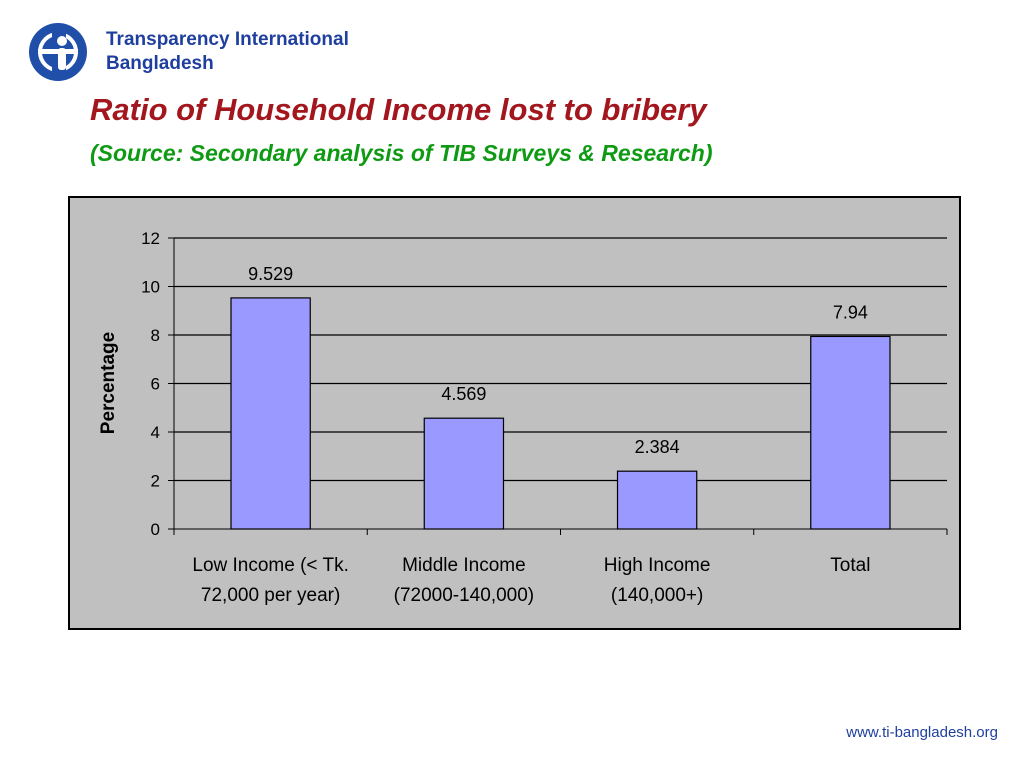 Image resolution: width=1024 pixels, height=768 pixels. Describe the element at coordinates (464, 595) in the screenshot. I see `x-category-label: (72000-140,000)` at that location.